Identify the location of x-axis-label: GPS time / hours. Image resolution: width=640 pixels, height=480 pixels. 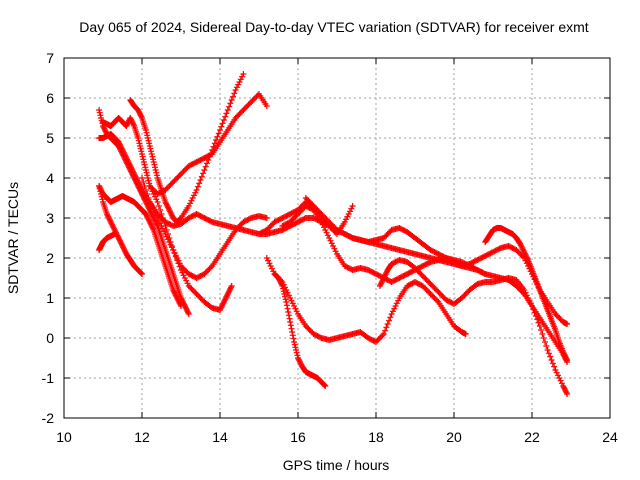
(336, 465).